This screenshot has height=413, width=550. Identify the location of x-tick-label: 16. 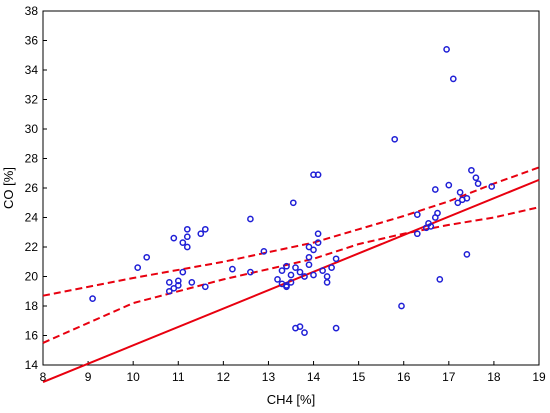
(404, 377).